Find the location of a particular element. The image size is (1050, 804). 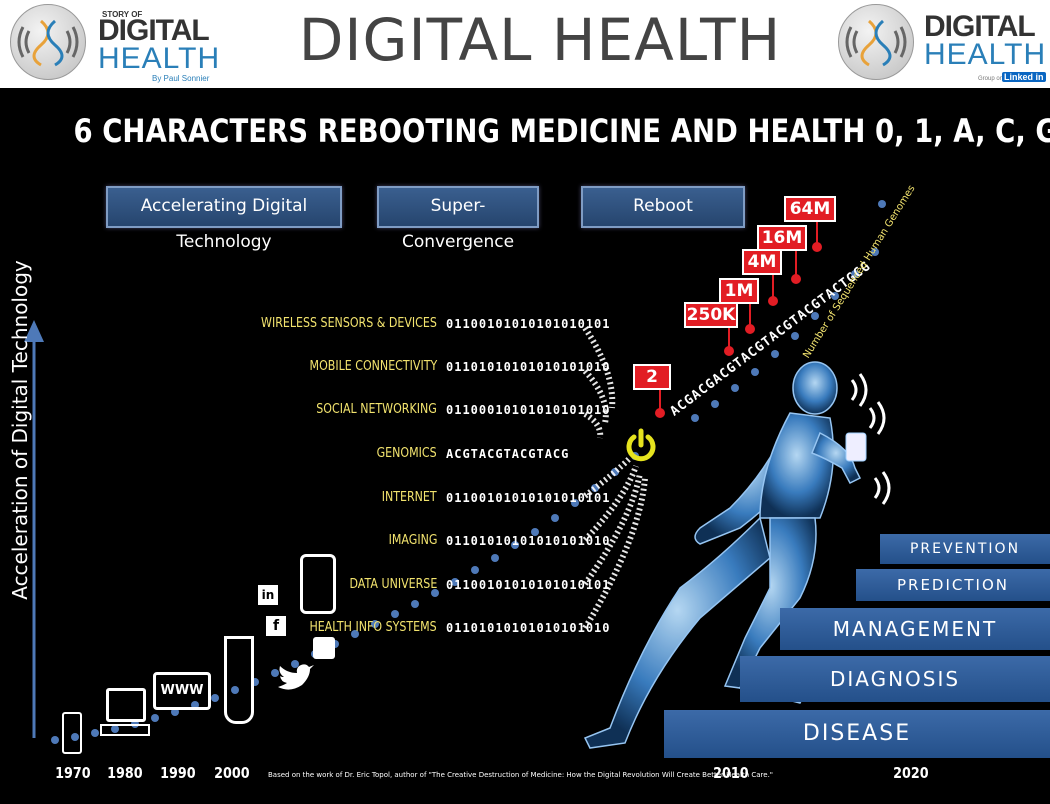

bits-wireless: 01100101010101010101 is located at coordinates (528, 324).